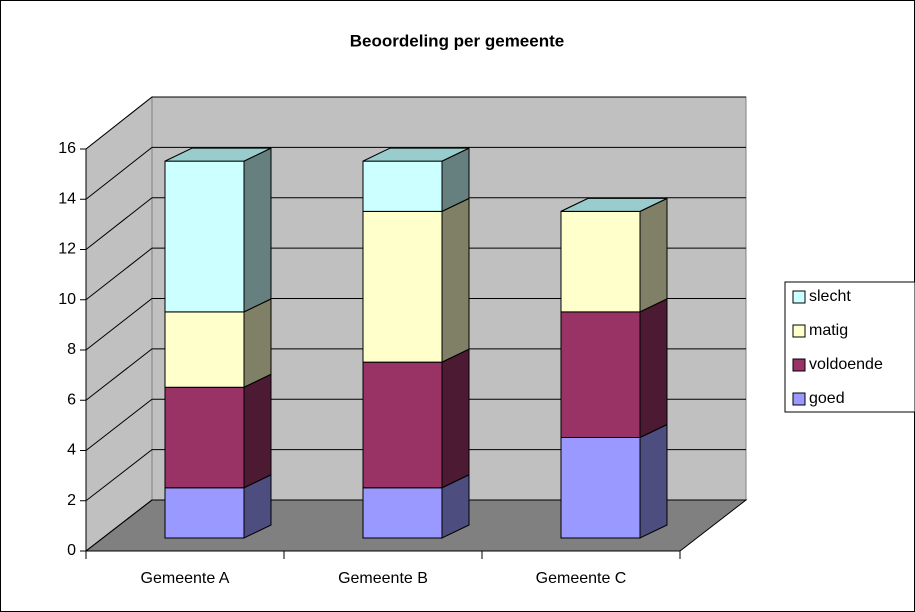 This screenshot has height=612, width=915. What do you see at coordinates (71, 399) in the screenshot?
I see `y-tick-label: 6` at bounding box center [71, 399].